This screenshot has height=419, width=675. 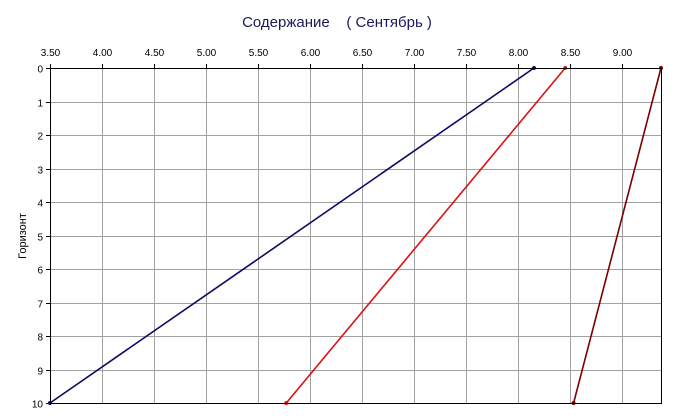 I want to click on chart-title: Содержание ( Сентябрь ), so click(x=337, y=22).